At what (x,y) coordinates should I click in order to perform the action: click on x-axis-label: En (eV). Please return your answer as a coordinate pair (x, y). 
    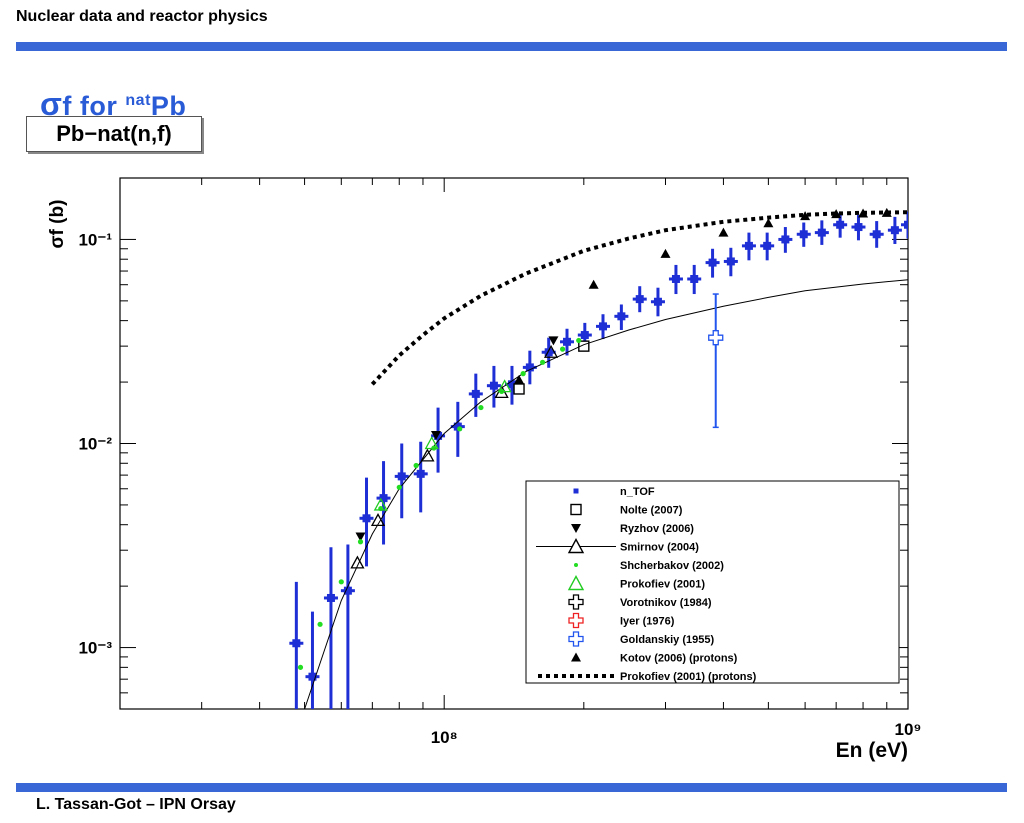
    Looking at the image, I should click on (872, 750).